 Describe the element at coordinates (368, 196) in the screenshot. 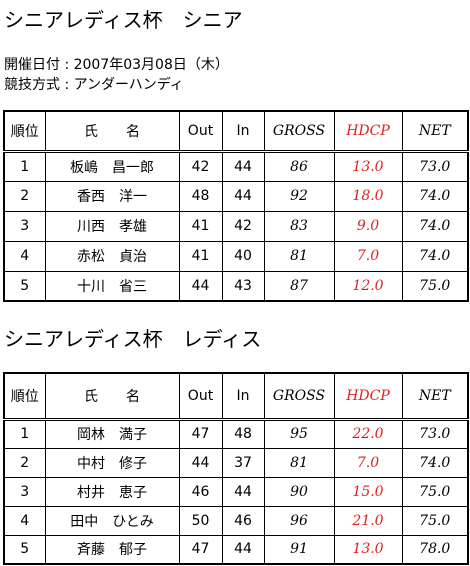

I see `cell: 18.0` at that location.